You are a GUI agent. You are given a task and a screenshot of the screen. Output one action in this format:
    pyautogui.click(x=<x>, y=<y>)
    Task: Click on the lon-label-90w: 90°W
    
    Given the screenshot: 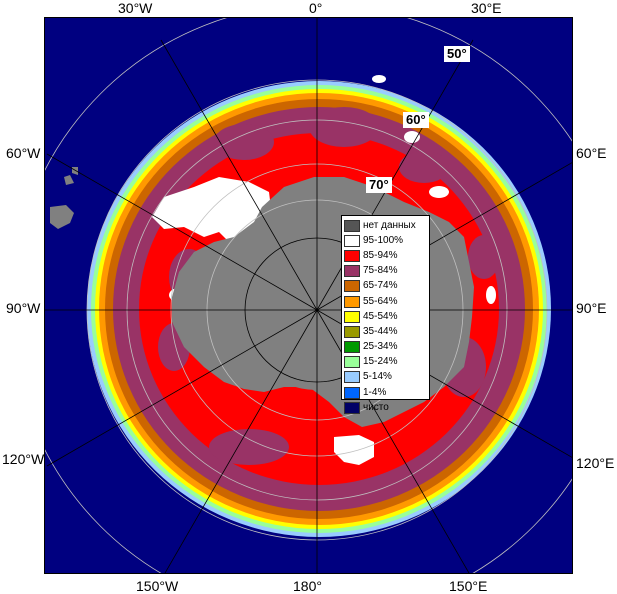 What is the action you would take?
    pyautogui.click(x=23, y=308)
    